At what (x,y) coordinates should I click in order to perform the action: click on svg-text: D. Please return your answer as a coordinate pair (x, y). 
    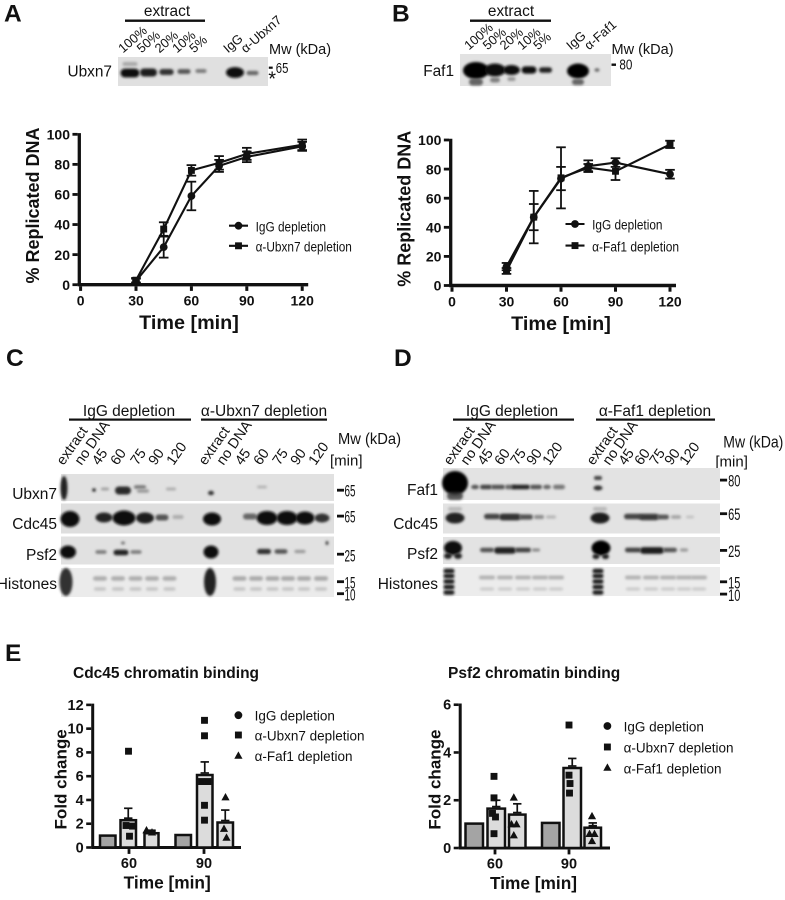
    Looking at the image, I should click on (403, 358).